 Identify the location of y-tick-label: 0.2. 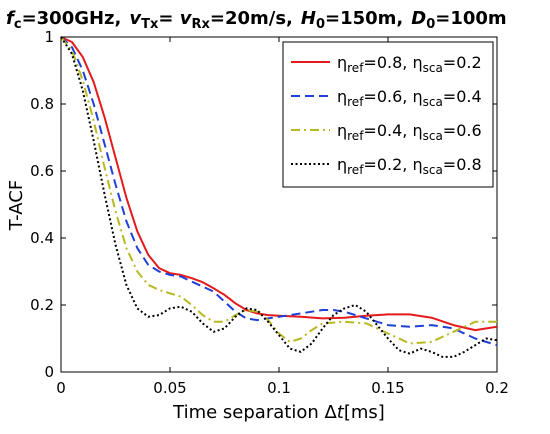
(42, 305).